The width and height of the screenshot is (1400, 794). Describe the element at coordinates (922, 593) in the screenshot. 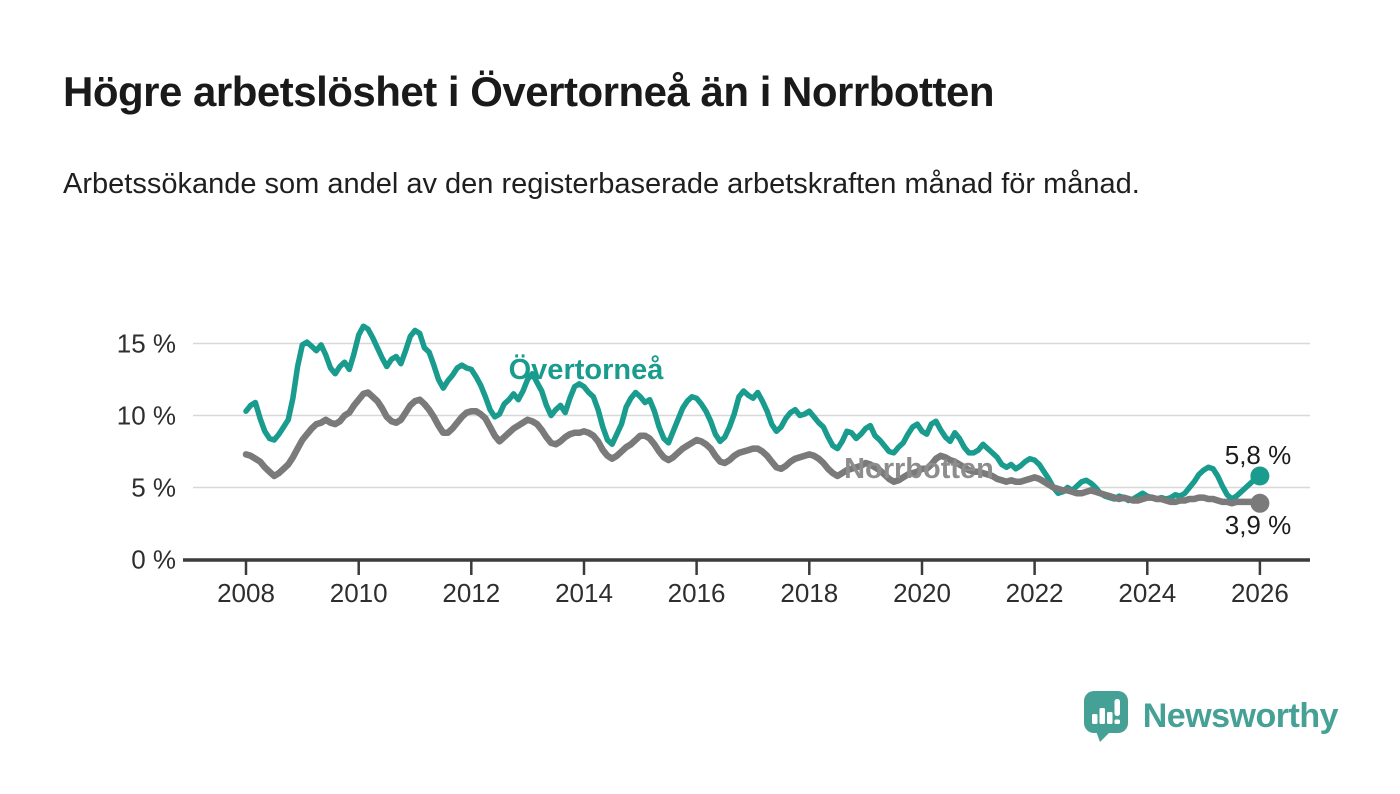

I see `x-tick-label: 2020` at that location.